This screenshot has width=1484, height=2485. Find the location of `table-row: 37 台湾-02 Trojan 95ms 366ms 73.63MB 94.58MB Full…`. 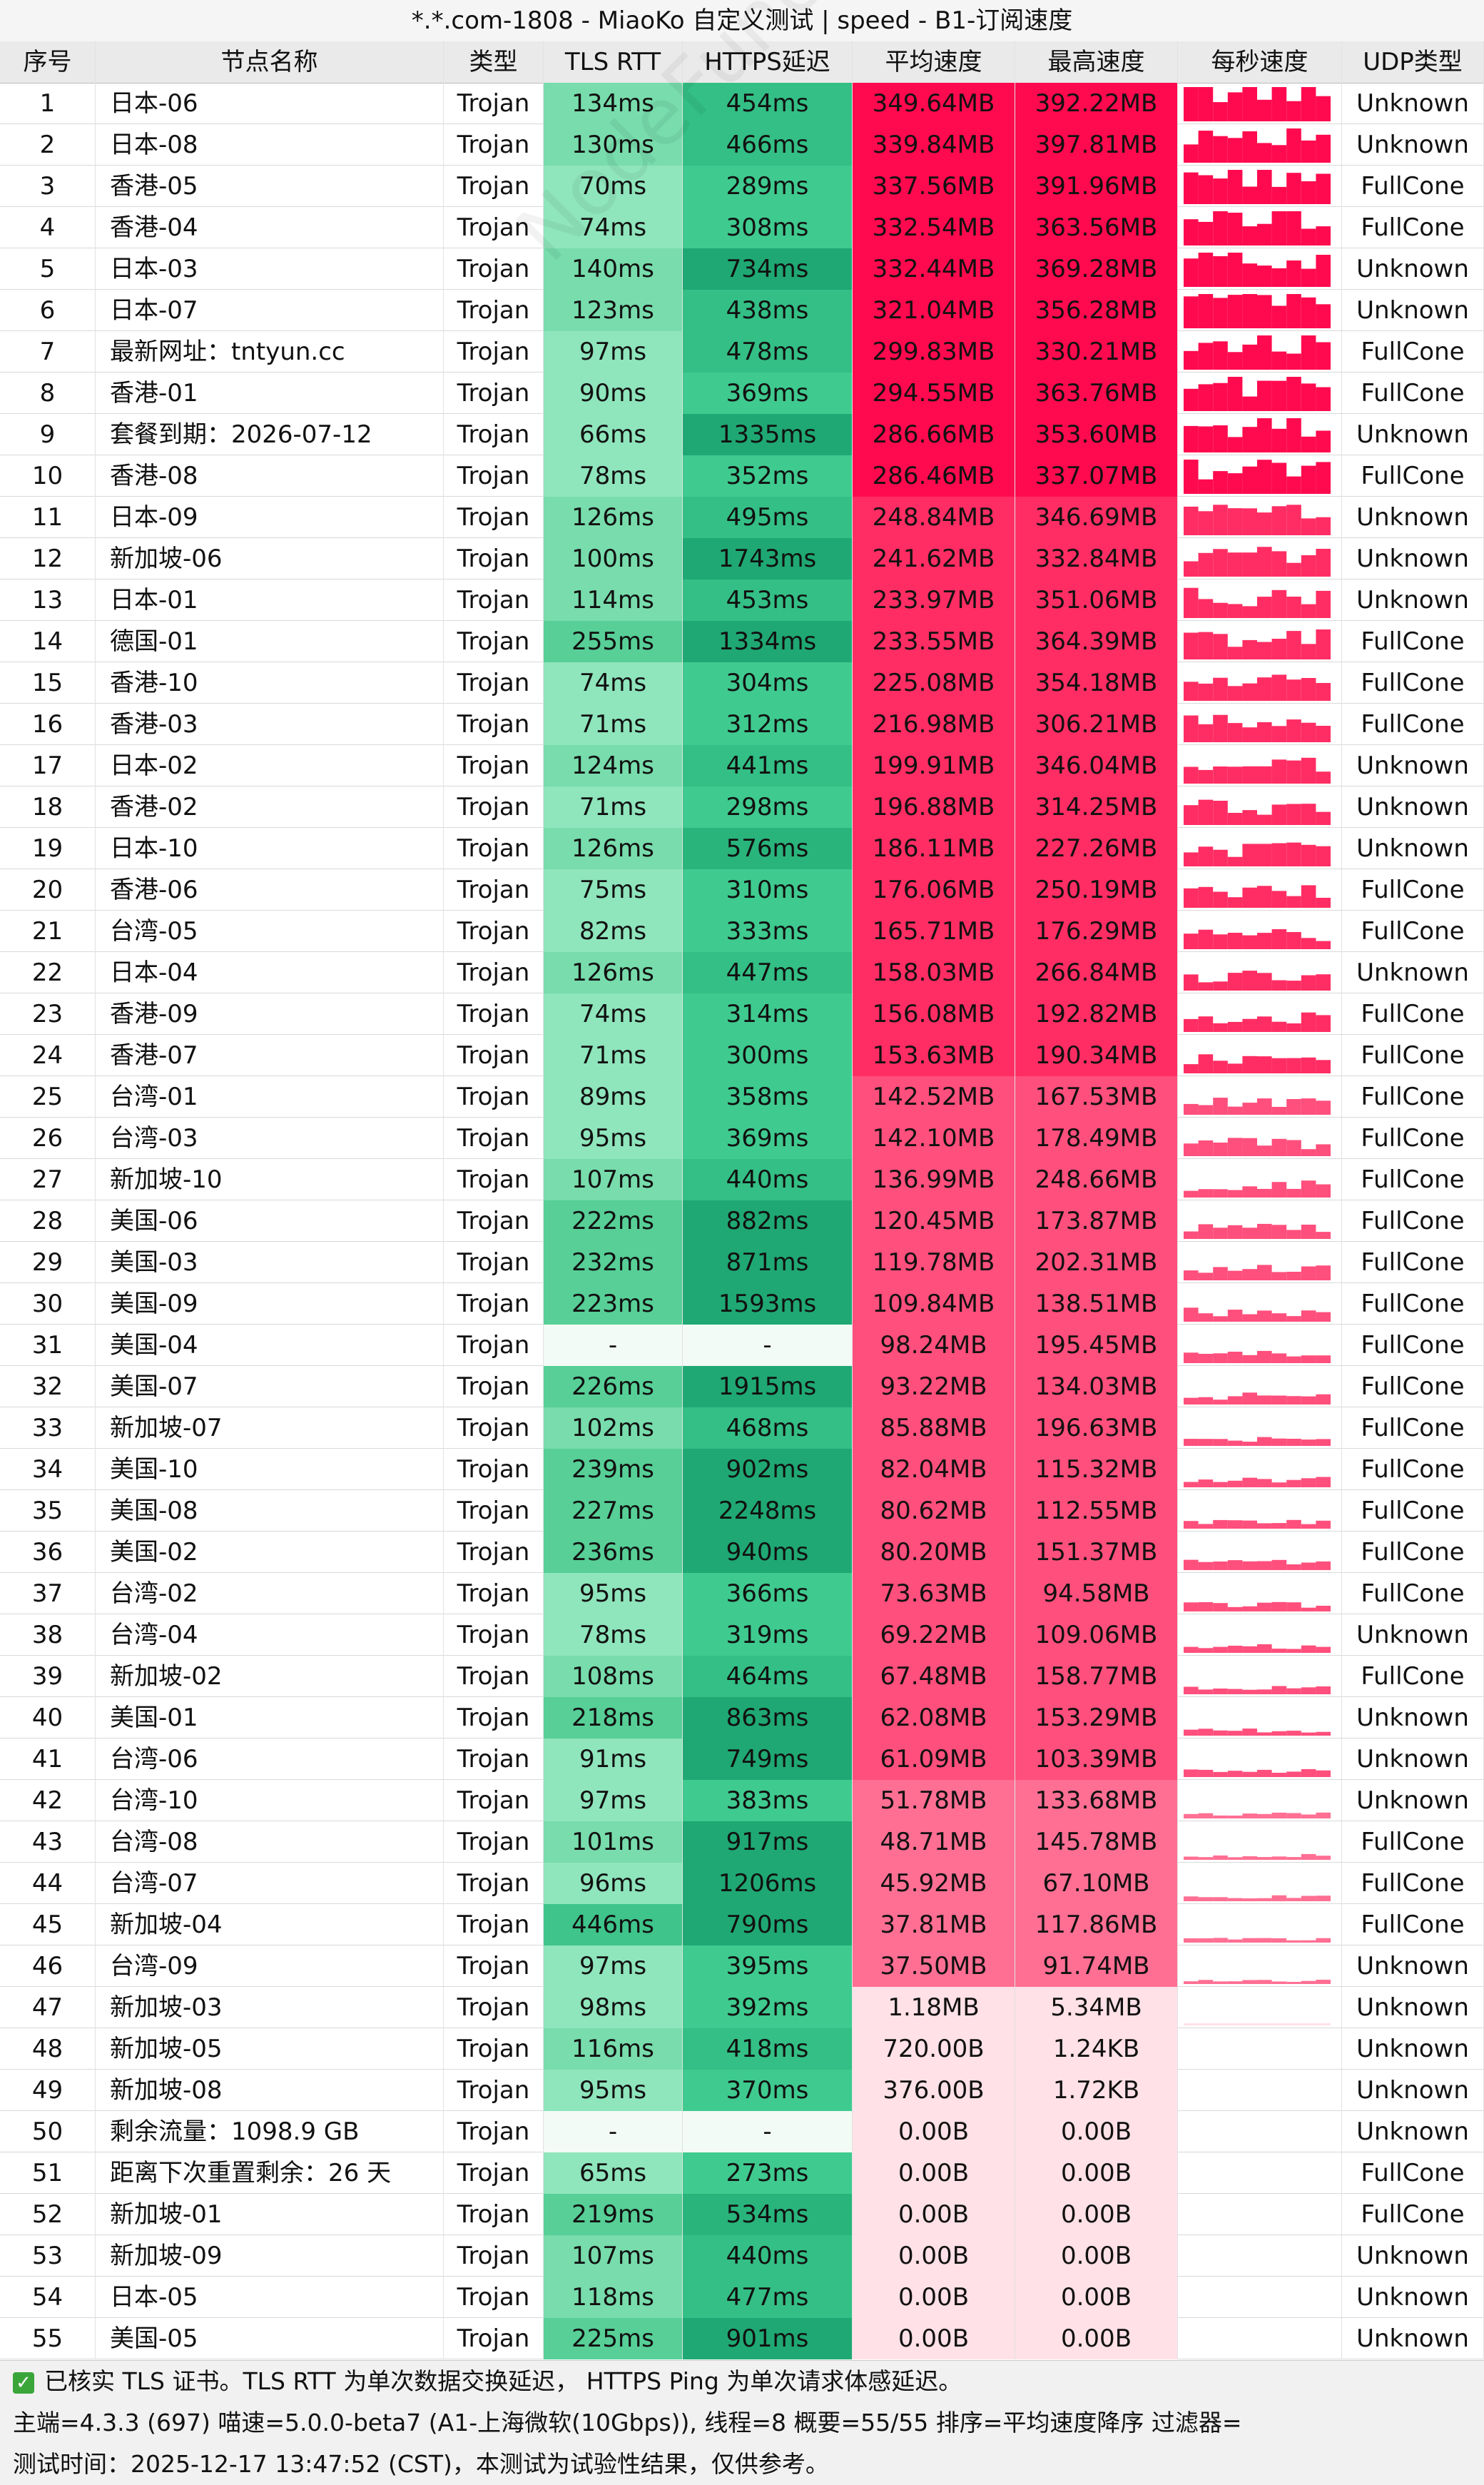

table-row: 37 台湾-02 Trojan 95ms 366ms 73.63MB 94.58MB Full… is located at coordinates (742, 1593).